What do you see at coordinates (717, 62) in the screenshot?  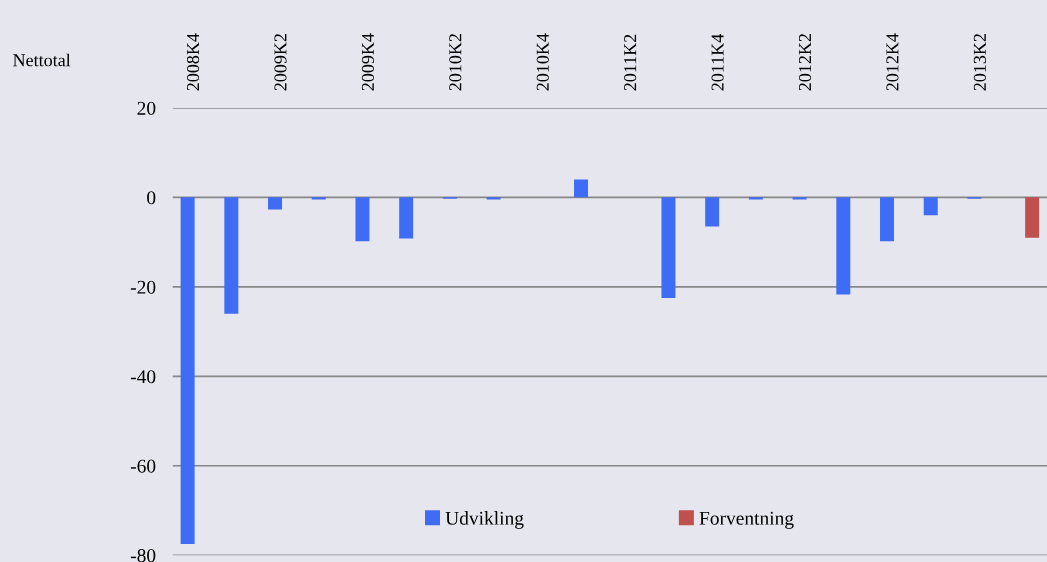 I see `x-tick-label: 2011K4` at bounding box center [717, 62].